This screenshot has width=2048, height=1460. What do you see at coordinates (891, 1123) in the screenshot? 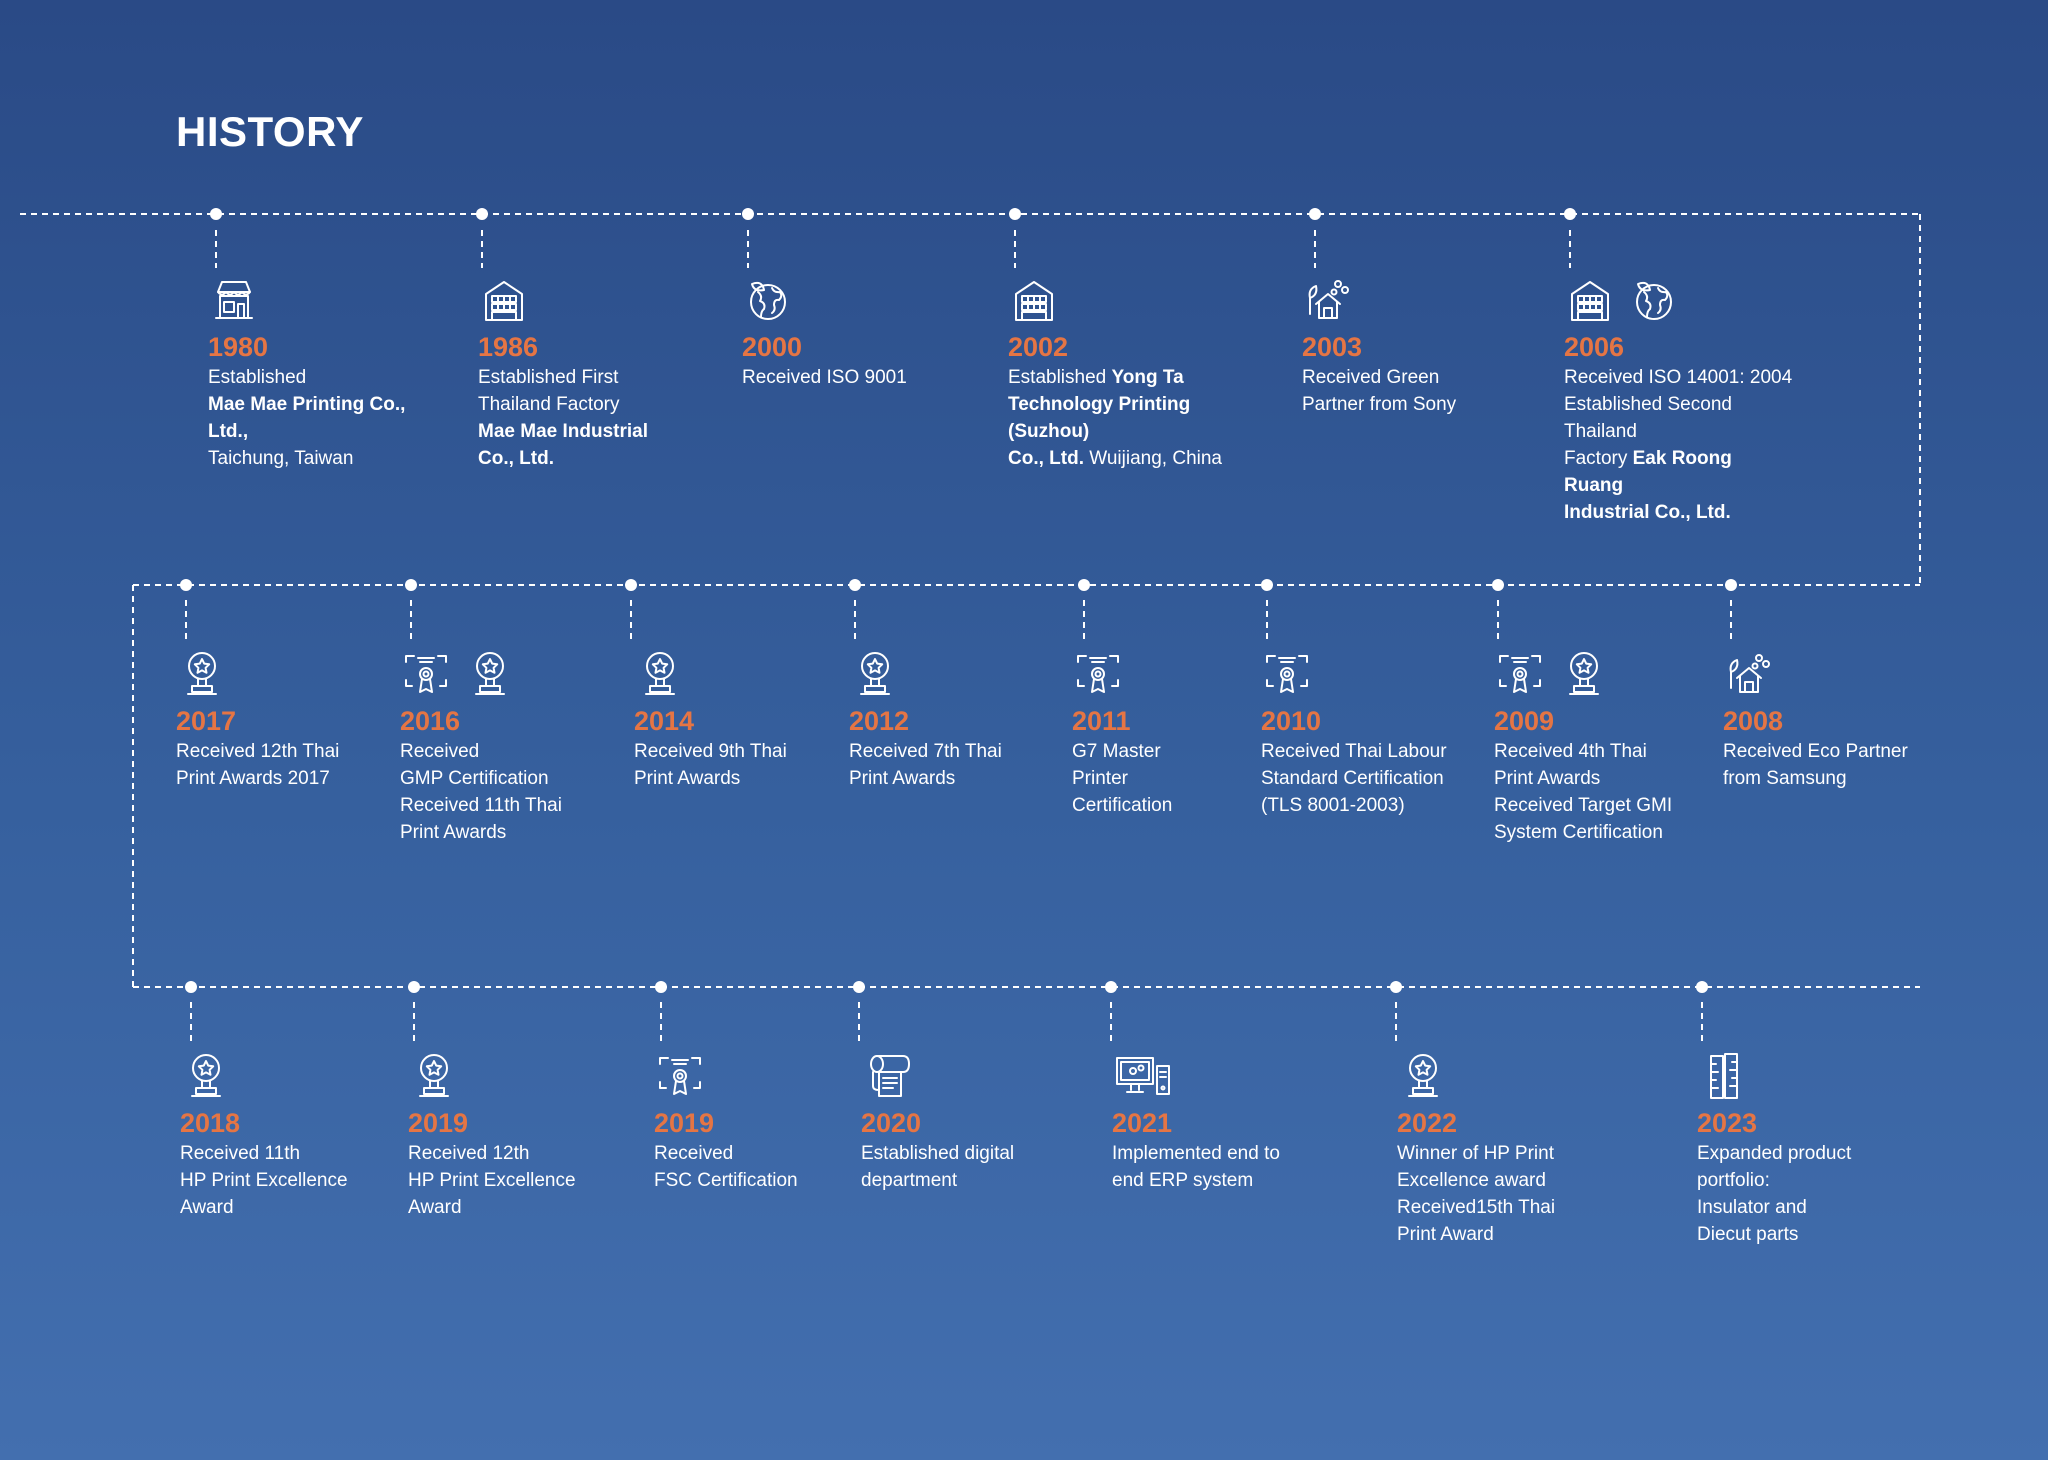
I see `event-year: 2020` at bounding box center [891, 1123].